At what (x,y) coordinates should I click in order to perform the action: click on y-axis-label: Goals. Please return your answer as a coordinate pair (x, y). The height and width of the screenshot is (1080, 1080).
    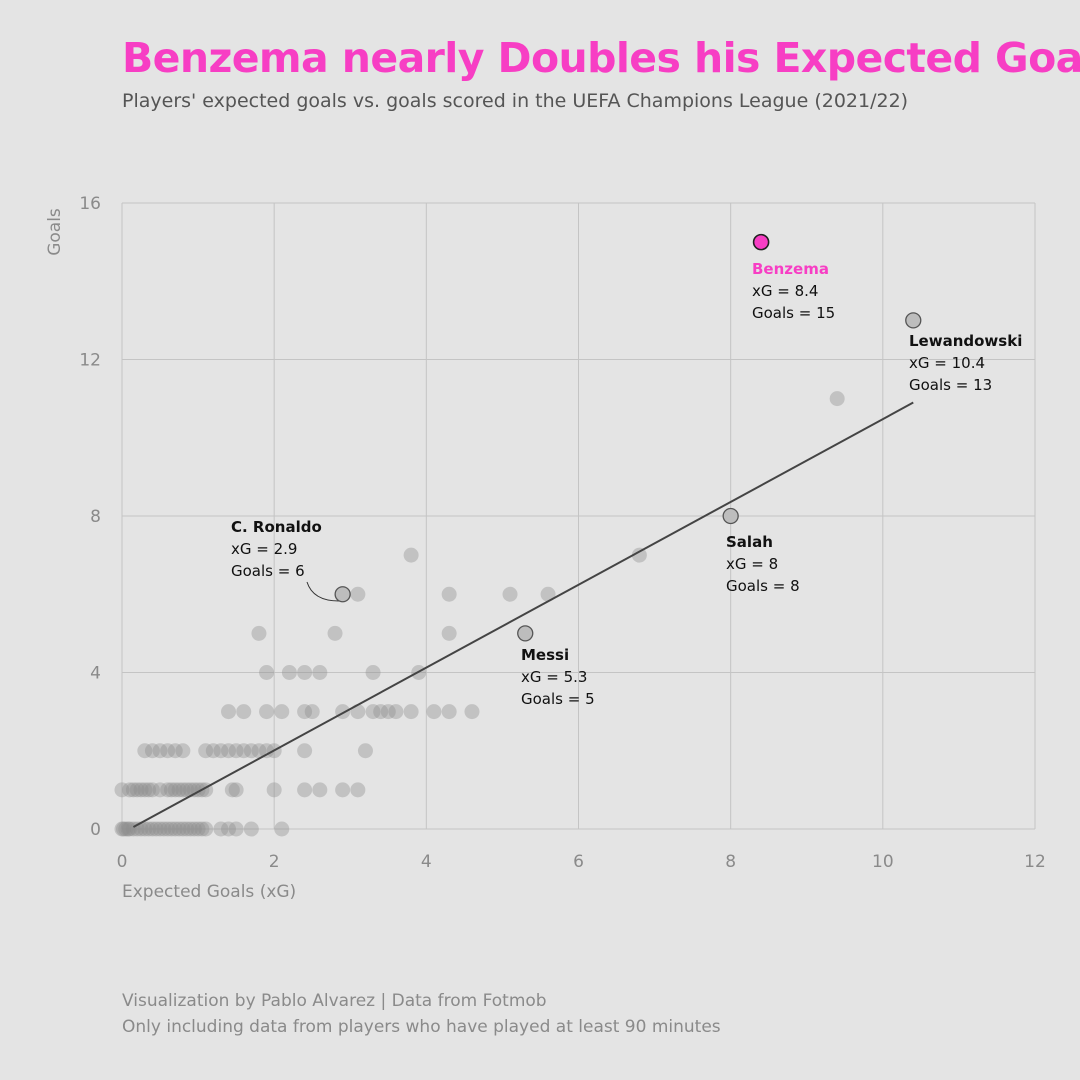
    Looking at the image, I should click on (55, 232).